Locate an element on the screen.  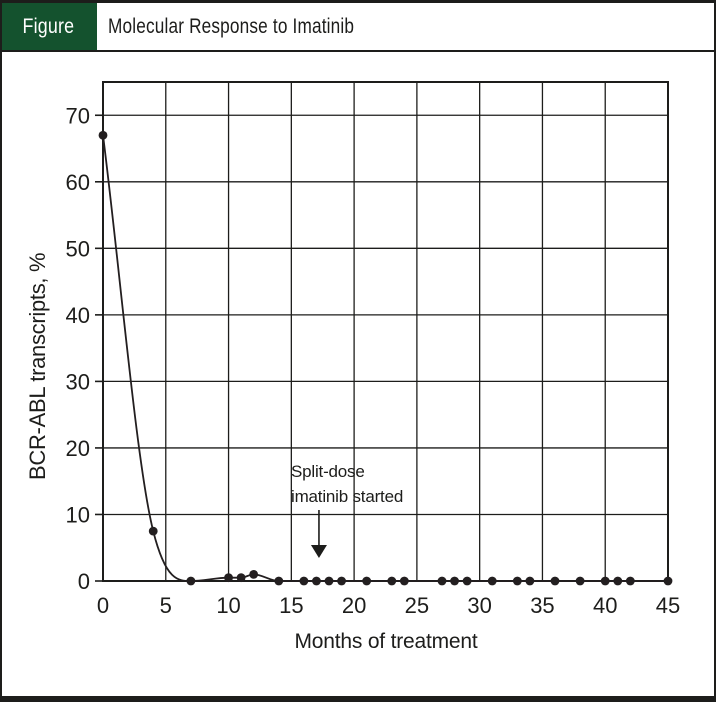
x-tick-label: 25 is located at coordinates (417, 605).